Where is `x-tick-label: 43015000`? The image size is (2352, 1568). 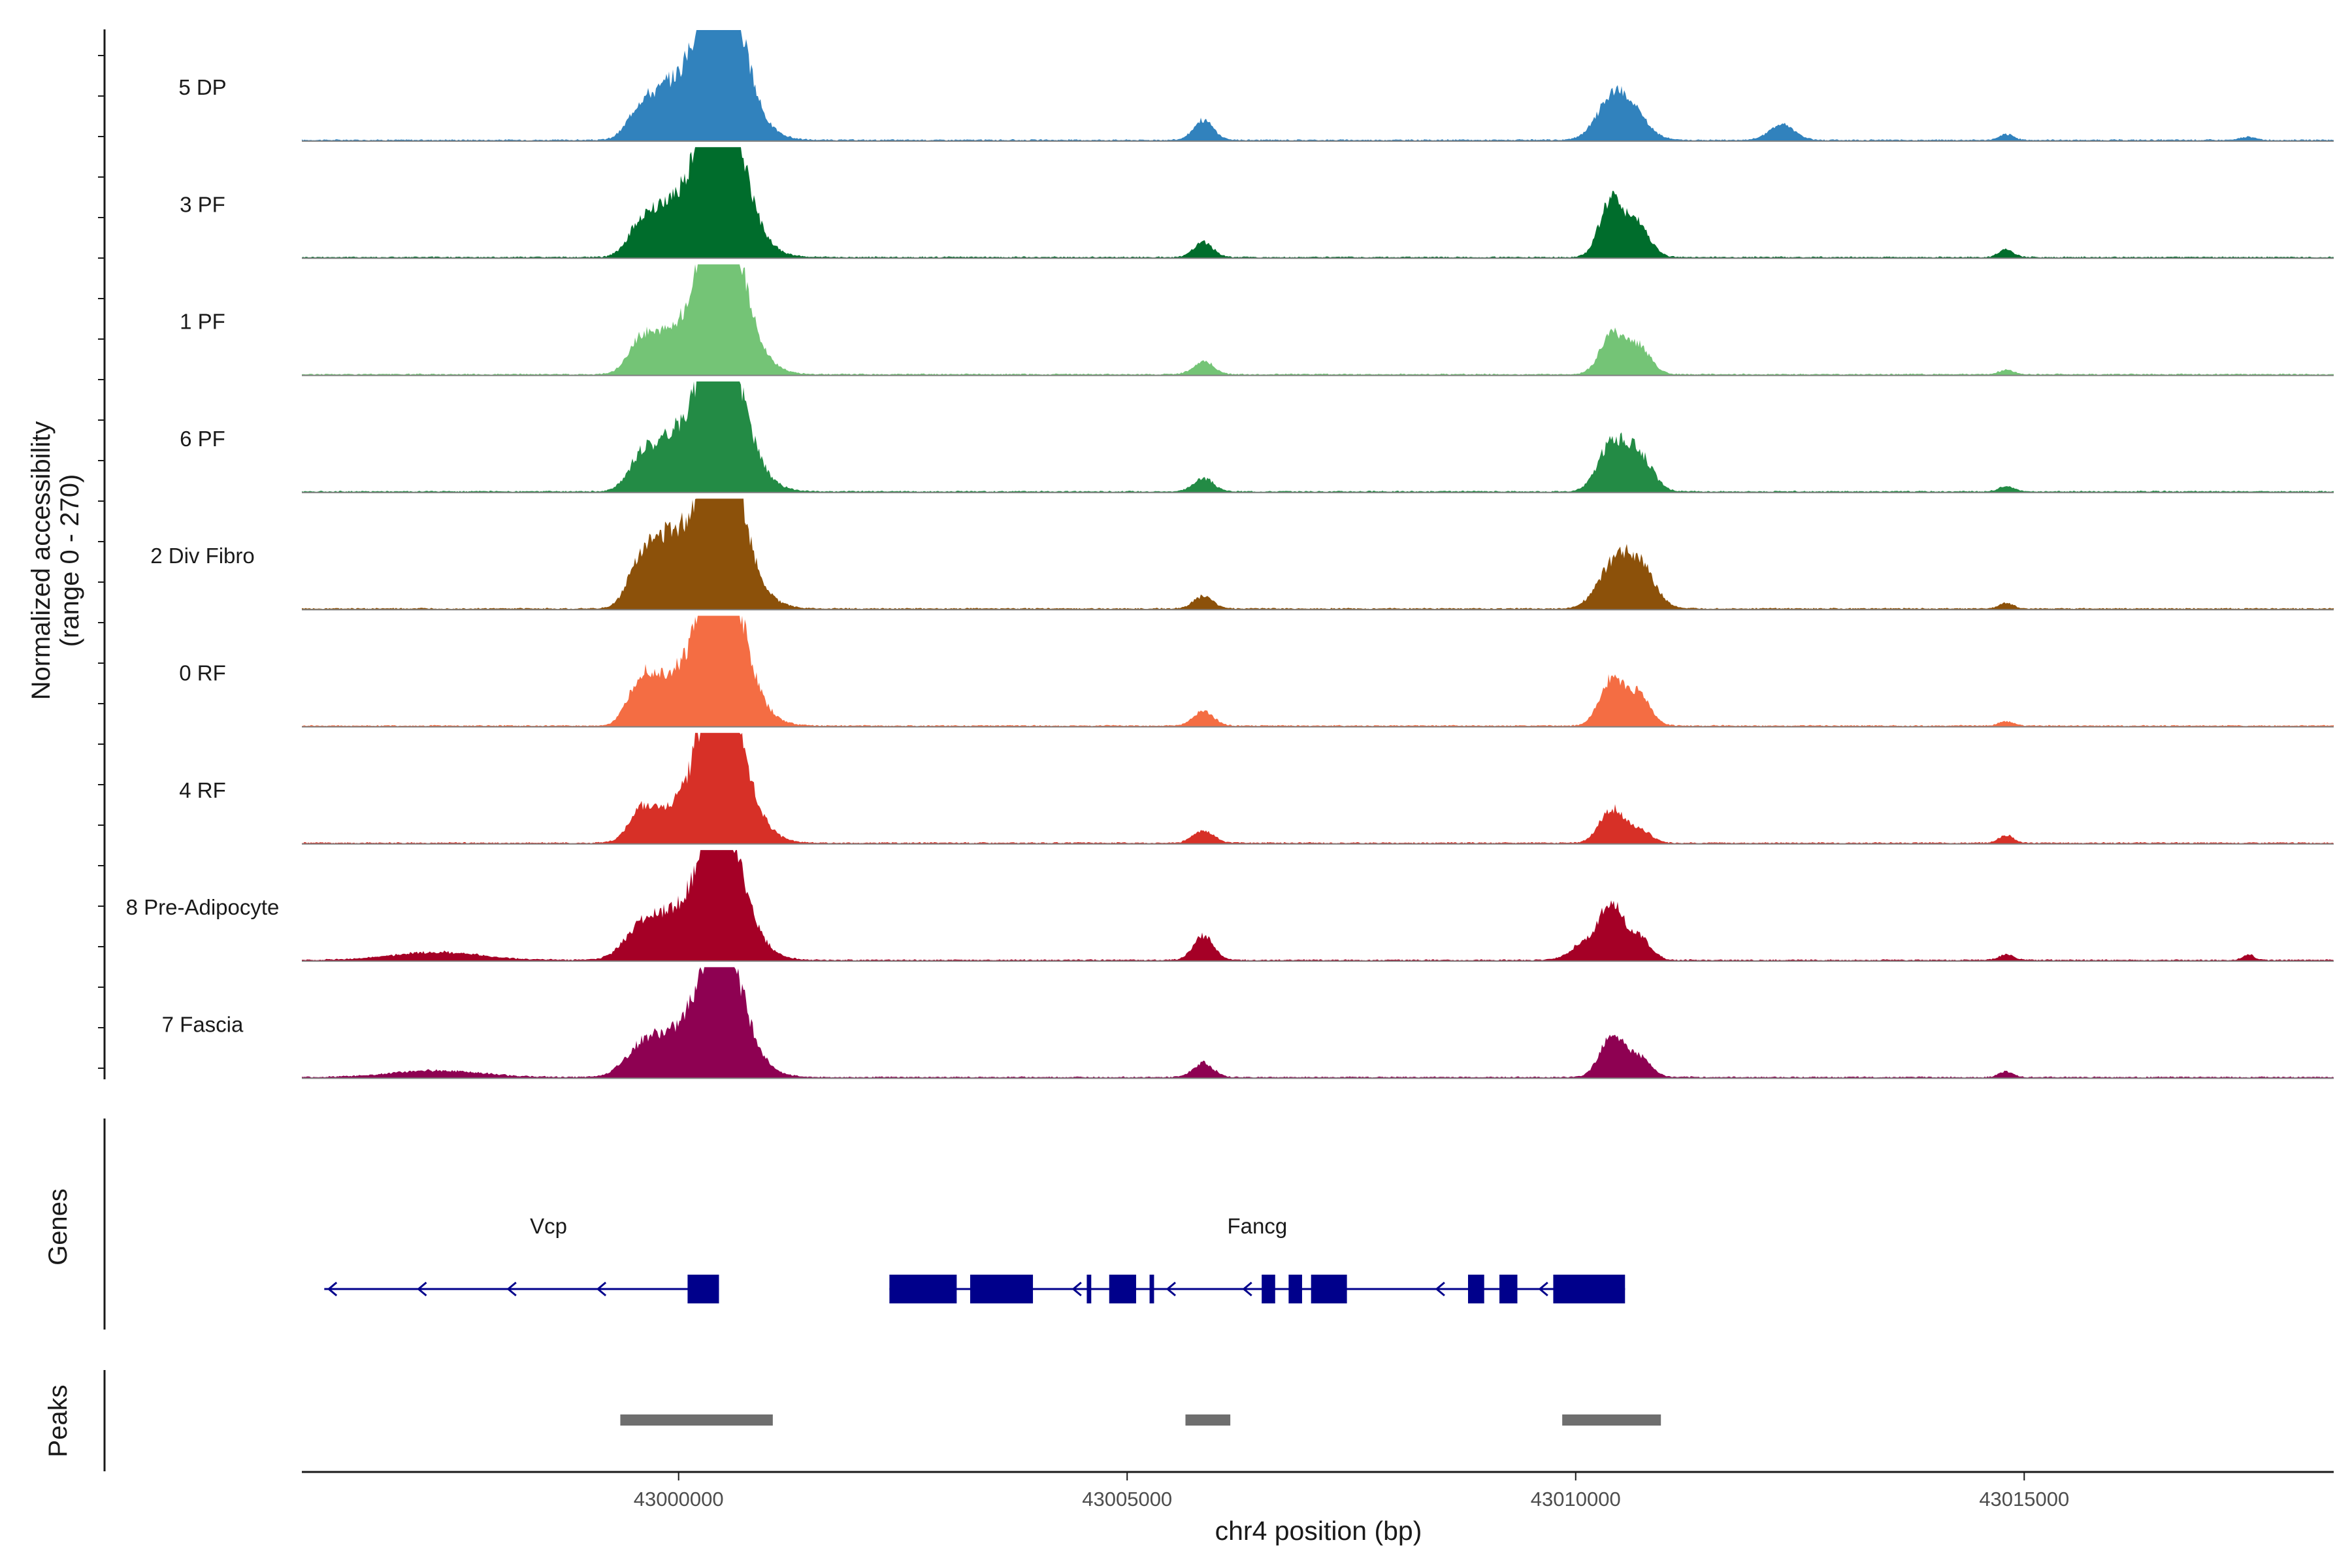 x-tick-label: 43015000 is located at coordinates (2024, 1499).